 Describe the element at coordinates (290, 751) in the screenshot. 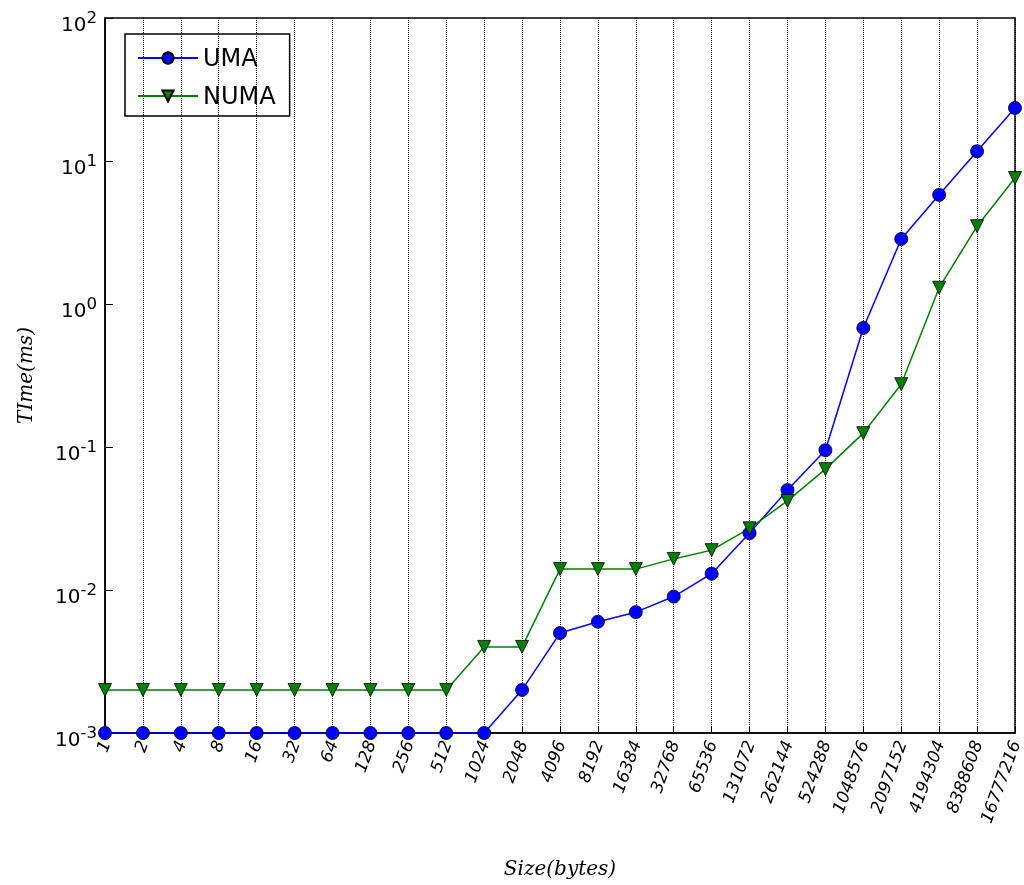

I see `x-tick-label: 32` at that location.